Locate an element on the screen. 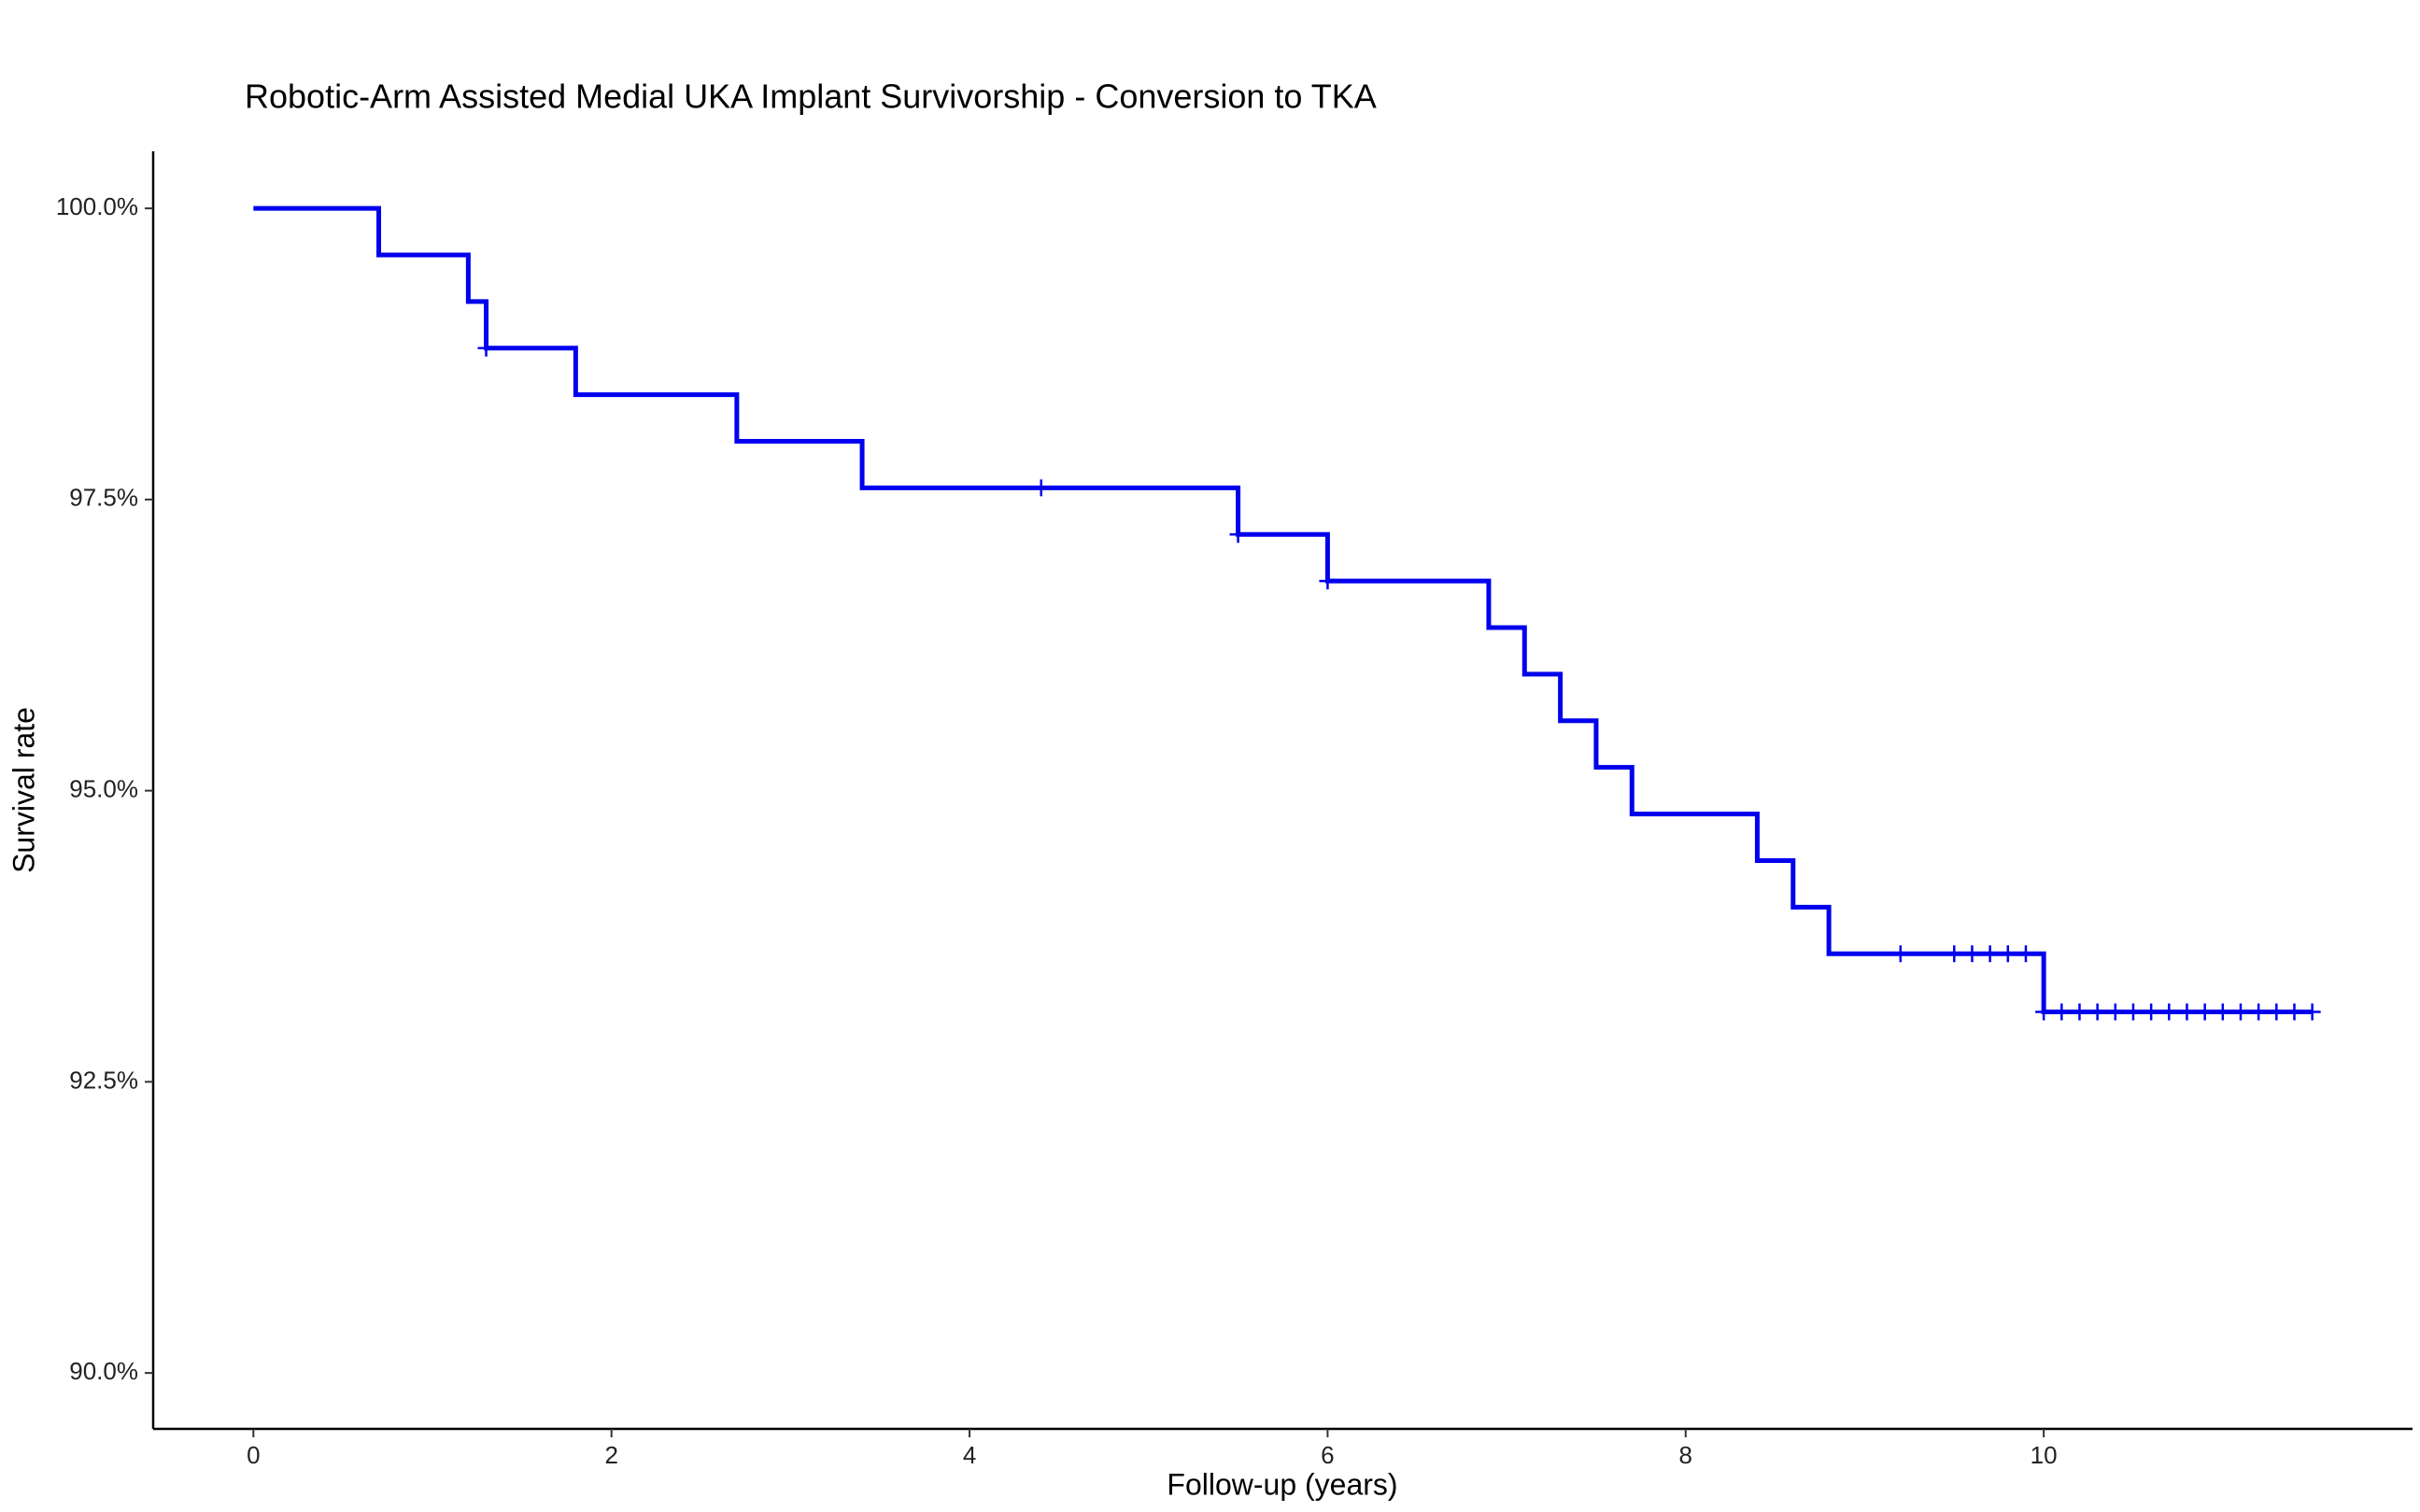 This screenshot has height=1512, width=2420. x-tick-label: 4 is located at coordinates (970, 1455).